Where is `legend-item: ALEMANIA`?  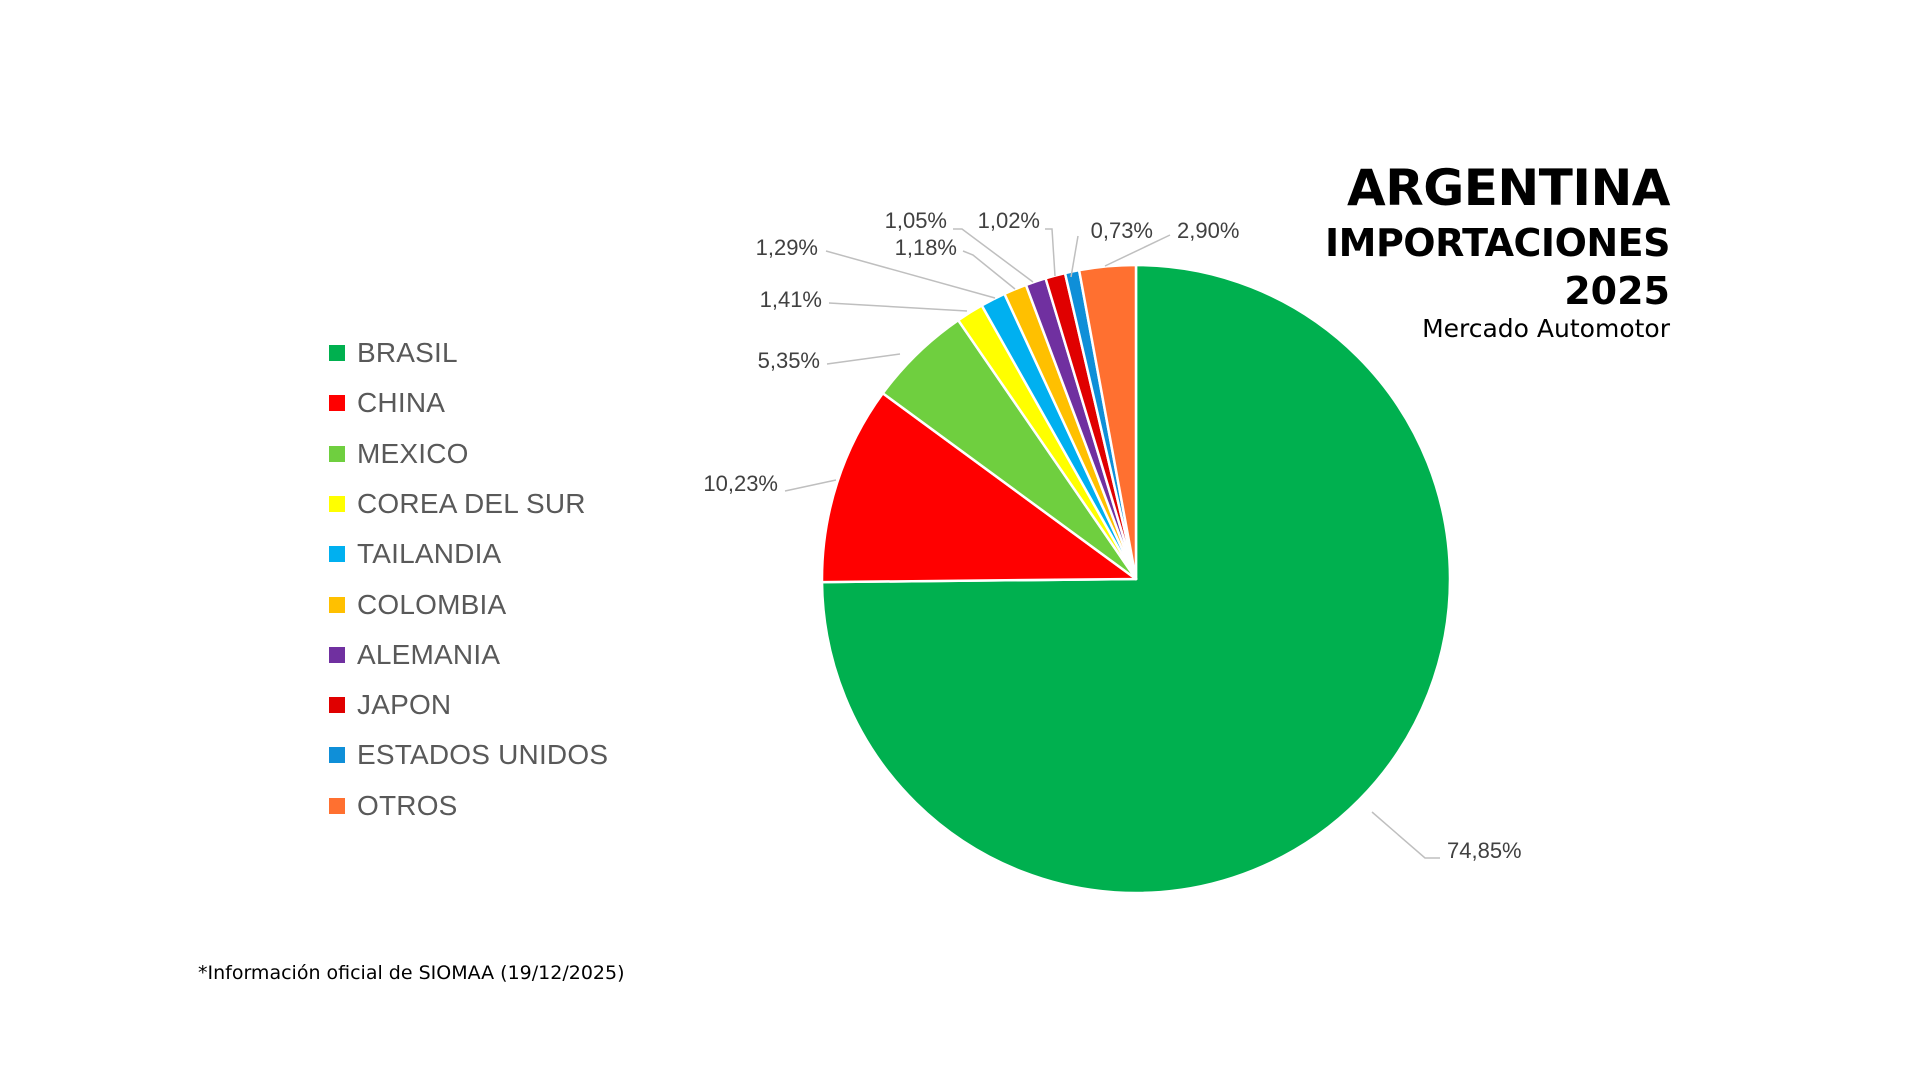
legend-item: ALEMANIA is located at coordinates (414, 655).